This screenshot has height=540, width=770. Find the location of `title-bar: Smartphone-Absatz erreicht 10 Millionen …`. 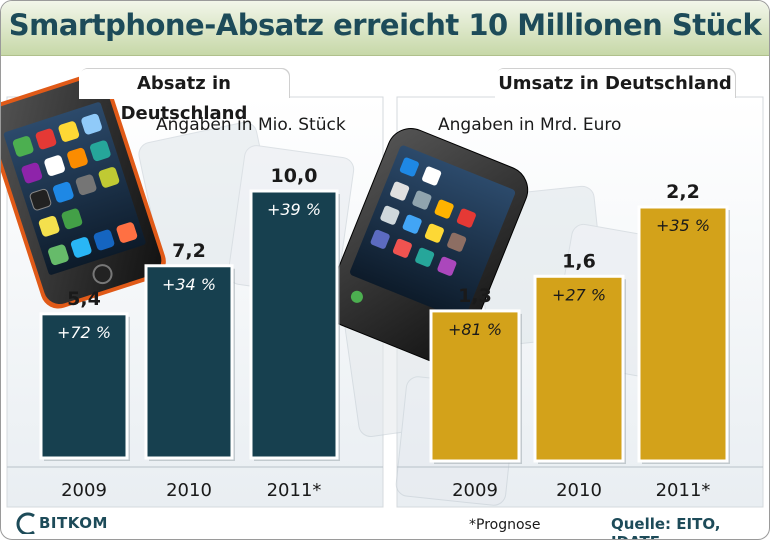

title-bar: Smartphone-Absatz erreicht 10 Millionen … is located at coordinates (385, 28).